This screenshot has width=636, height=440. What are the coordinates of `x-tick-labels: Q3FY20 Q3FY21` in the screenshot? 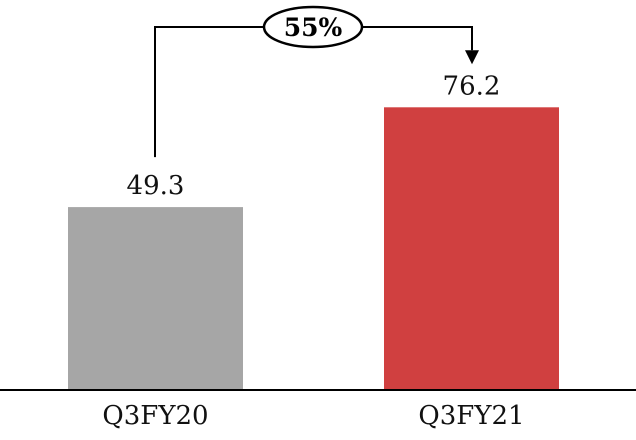 It's located at (313, 416).